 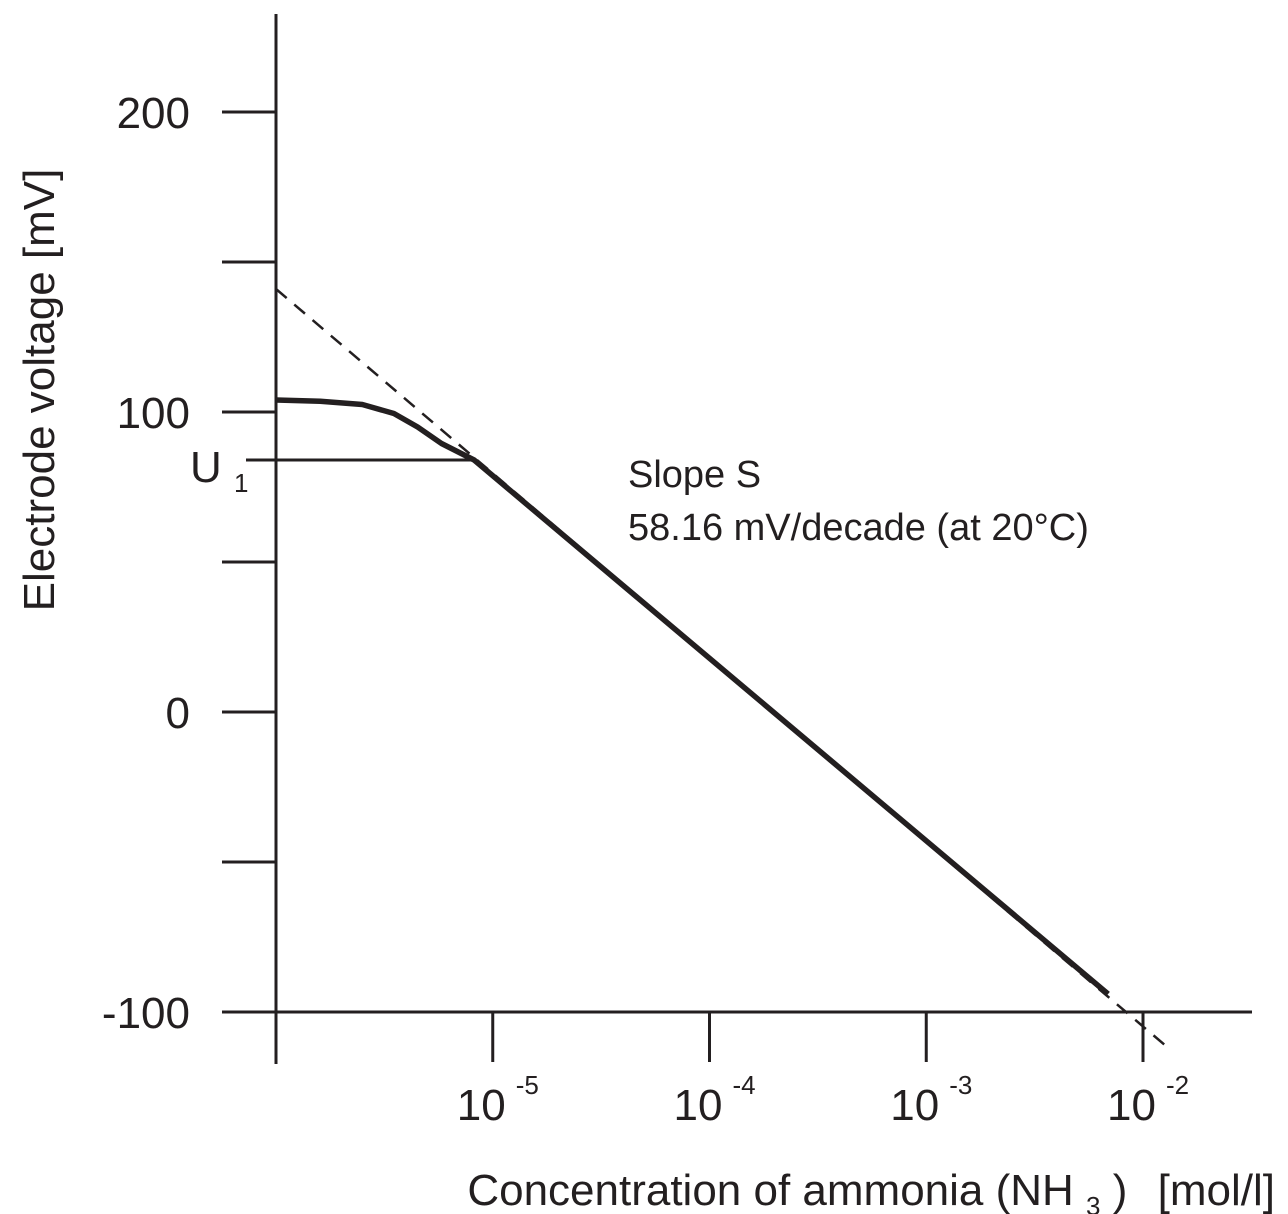 I want to click on u1-label-main: U, so click(x=206, y=467).